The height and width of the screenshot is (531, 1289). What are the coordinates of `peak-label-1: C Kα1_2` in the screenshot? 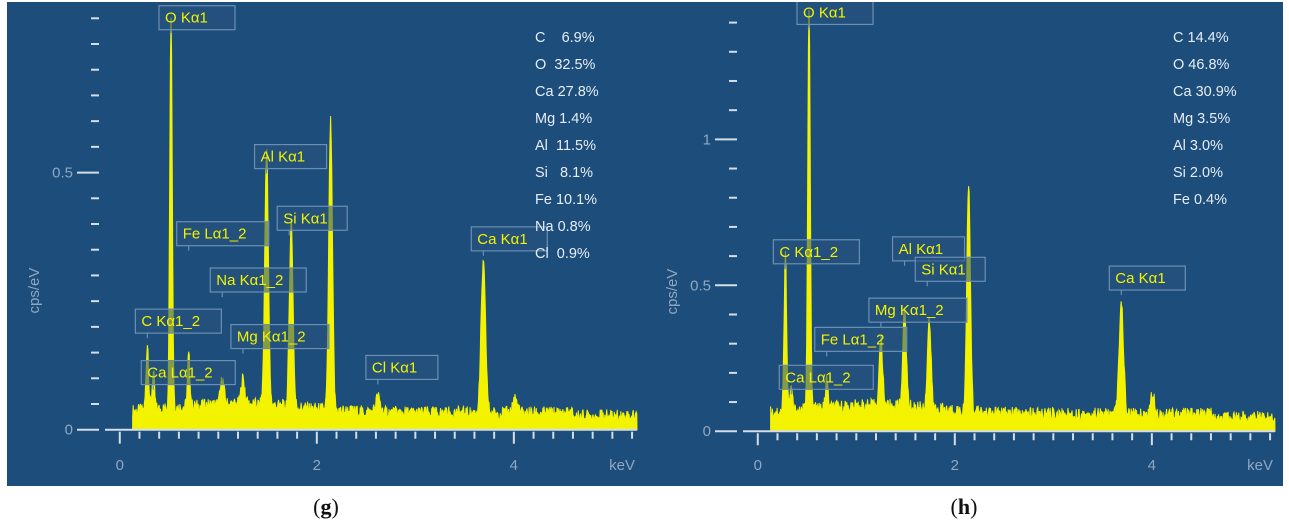 It's located at (816, 254).